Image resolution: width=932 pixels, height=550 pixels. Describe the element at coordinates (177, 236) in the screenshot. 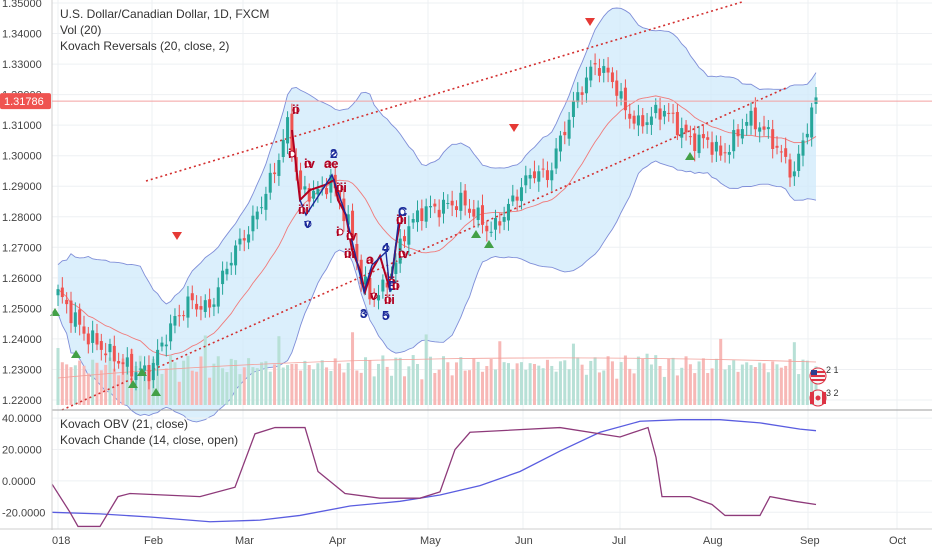

I see `reversal-down-marker` at that location.